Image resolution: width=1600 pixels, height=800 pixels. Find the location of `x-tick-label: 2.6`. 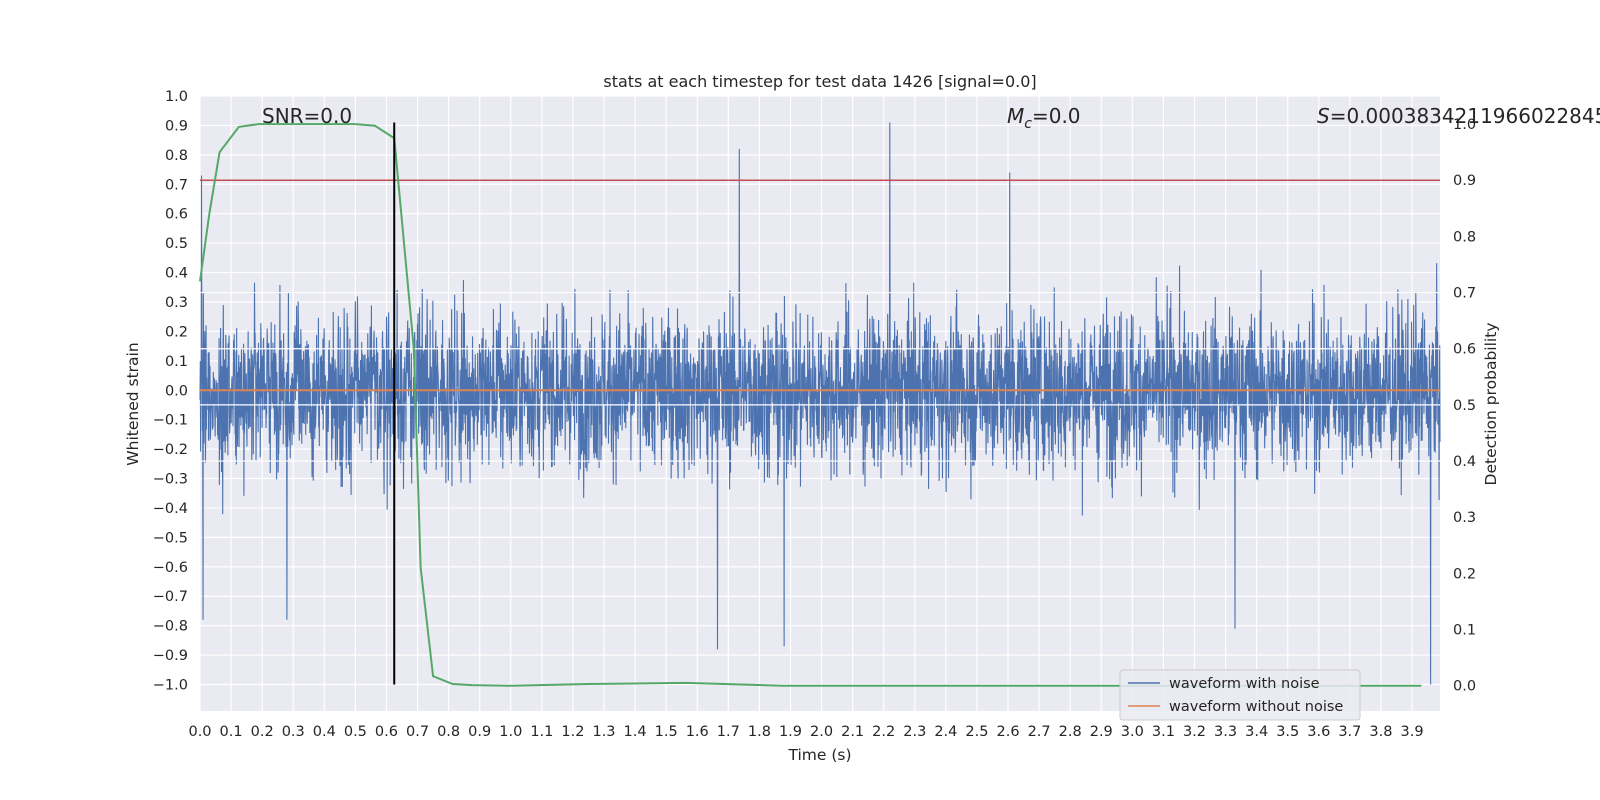

x-tick-label: 2.6 is located at coordinates (1007, 732).